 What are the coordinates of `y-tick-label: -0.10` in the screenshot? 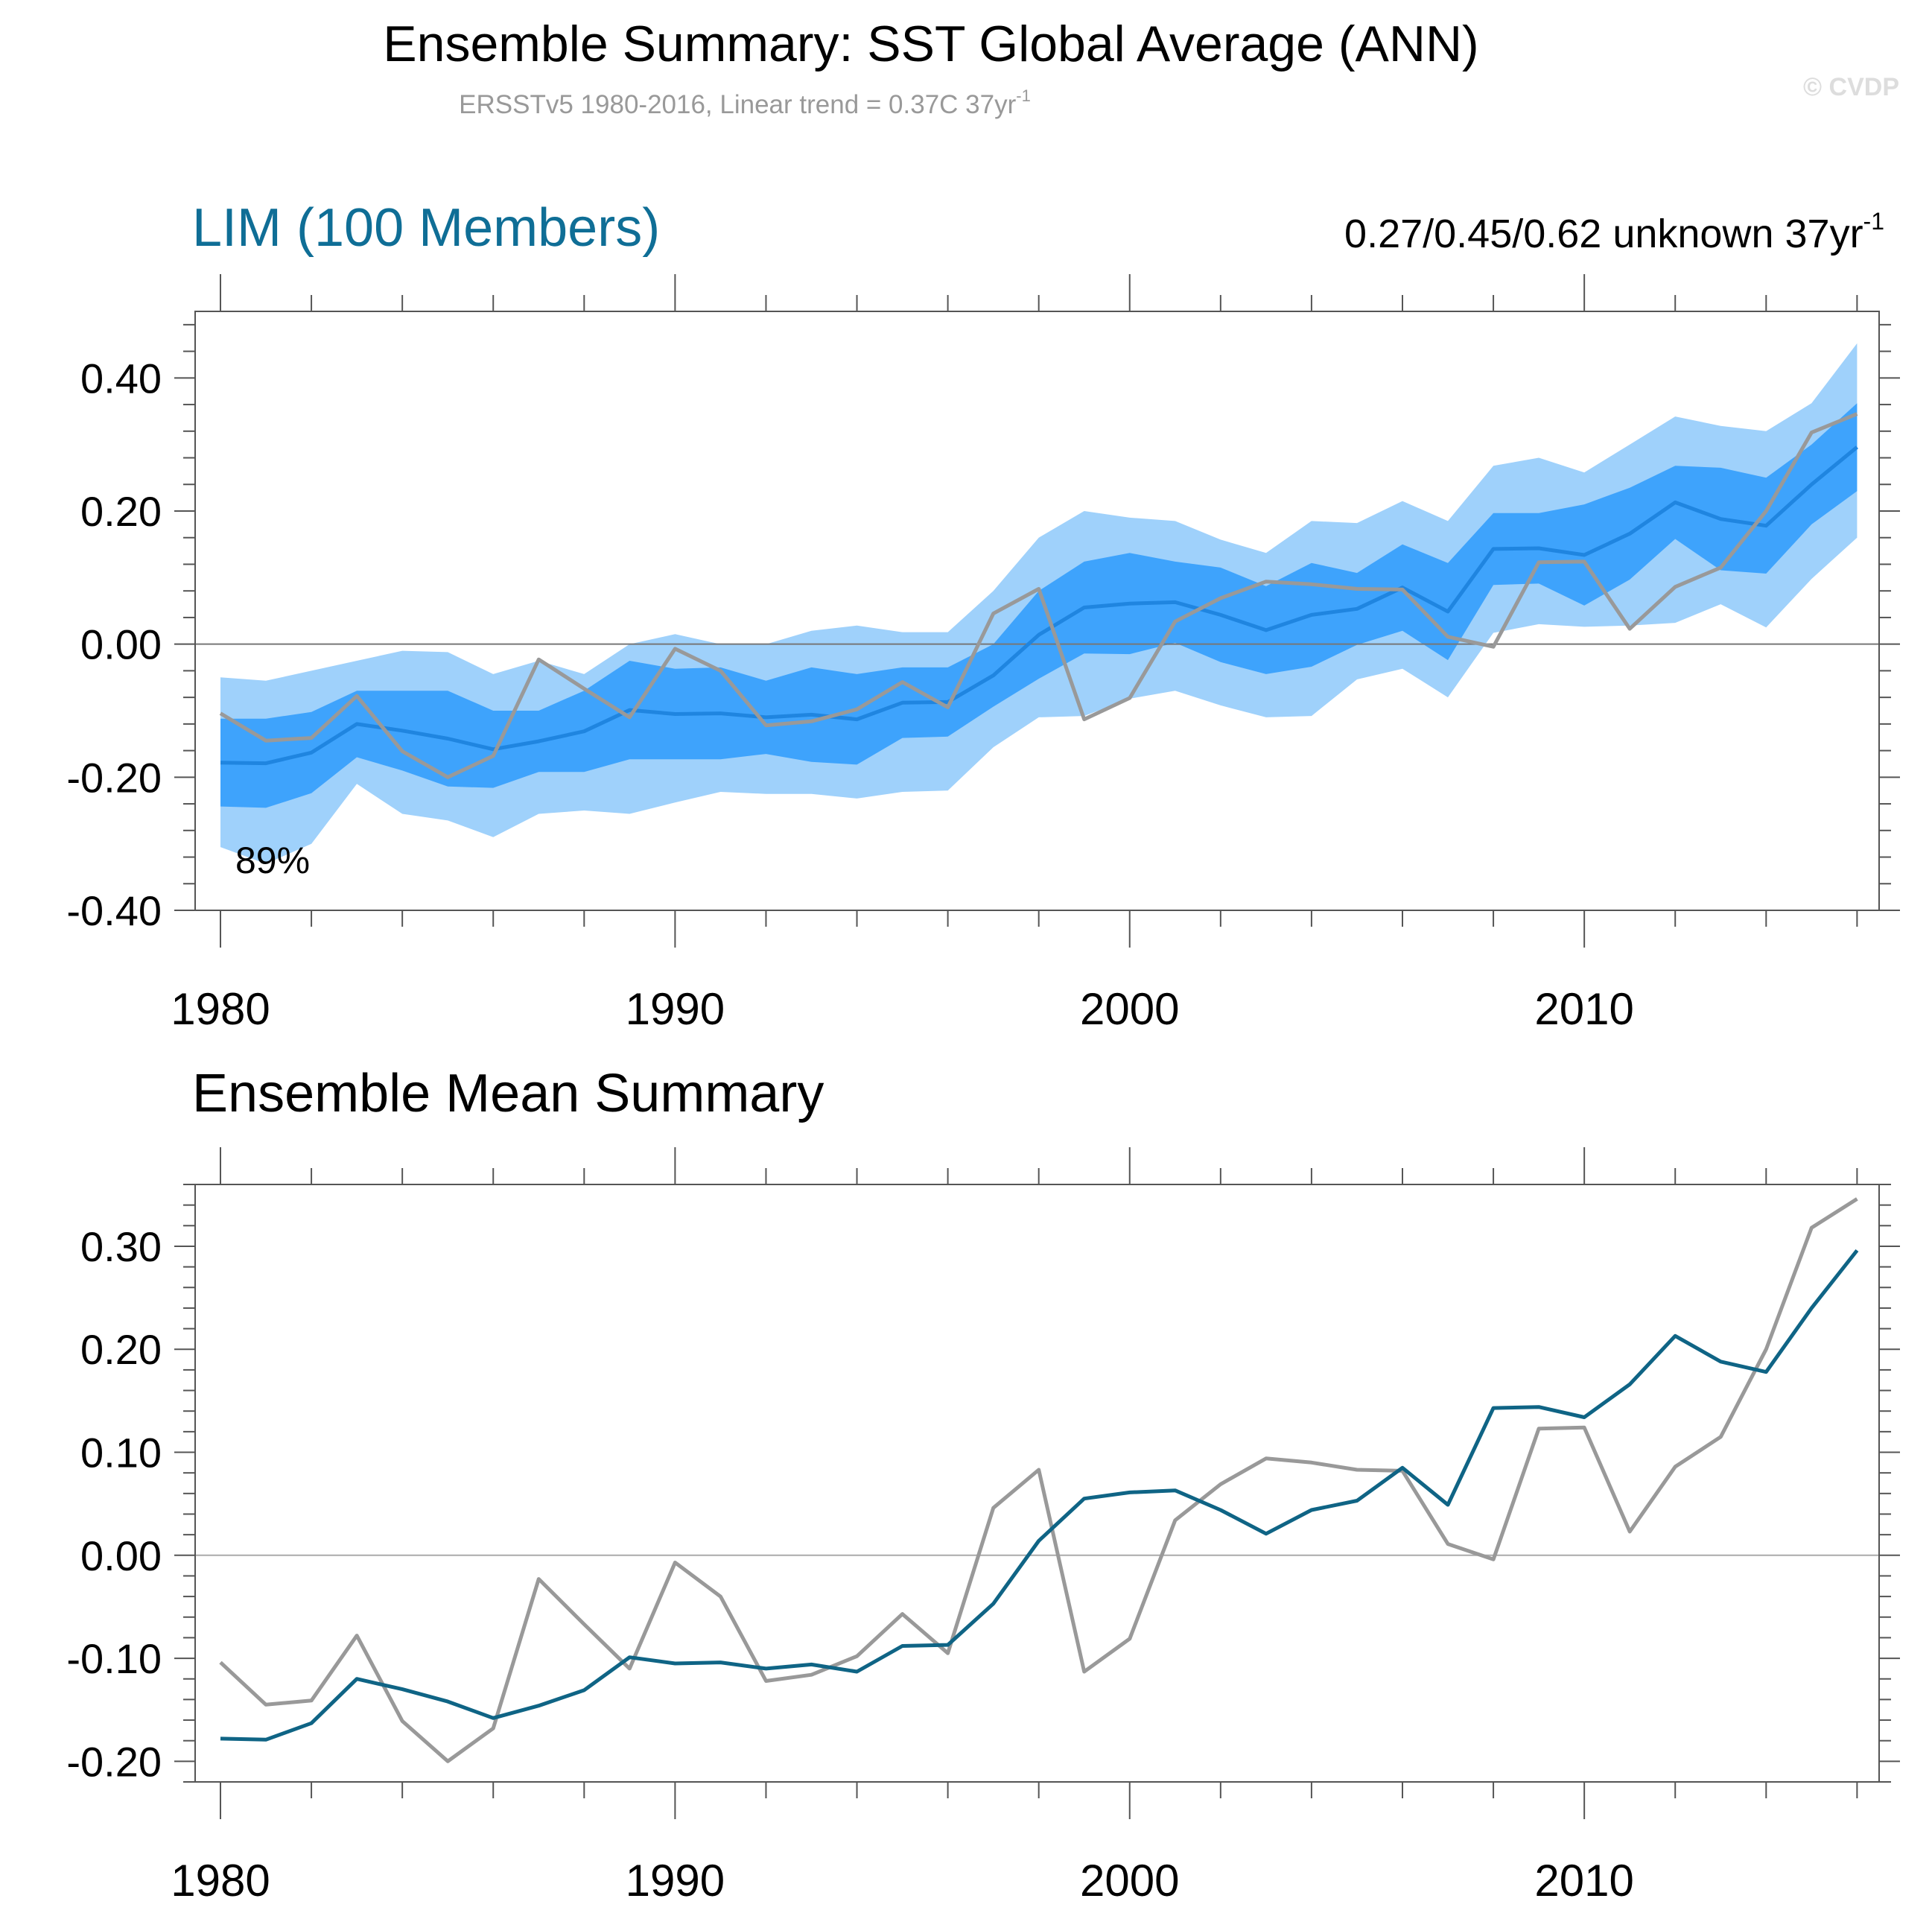 It's located at (114, 1658).